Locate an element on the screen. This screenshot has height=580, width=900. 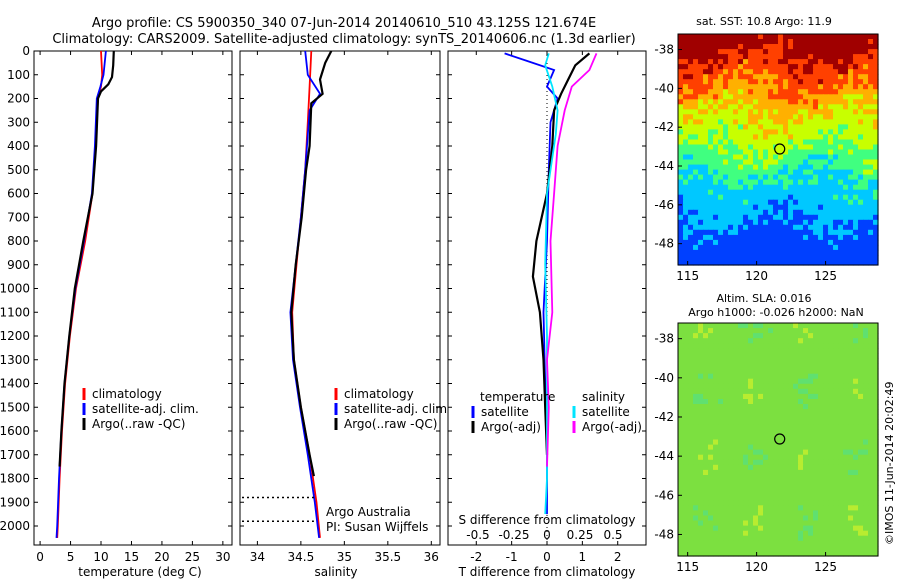
pi-label: PI: Susan Wijffels is located at coordinates (377, 527).